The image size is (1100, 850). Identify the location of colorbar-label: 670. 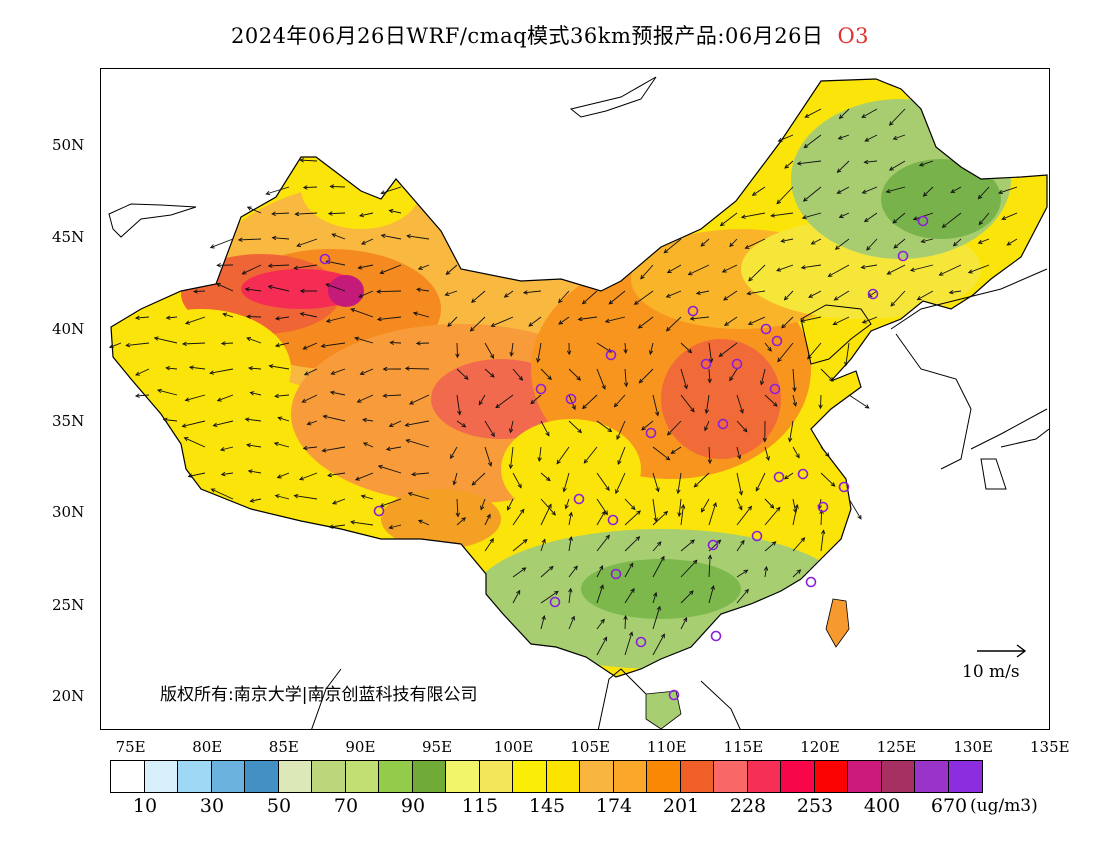
(949, 806).